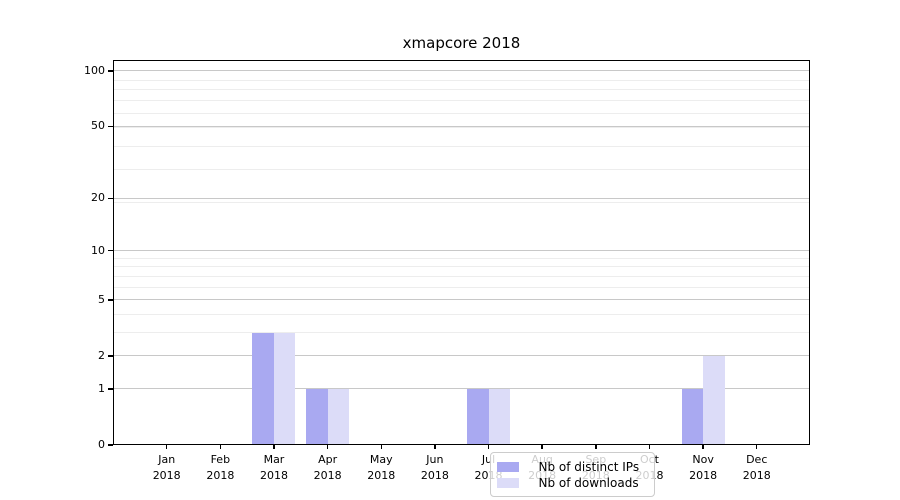 The image size is (900, 500). What do you see at coordinates (692, 416) in the screenshot?
I see `bar-nov-distinct-ips` at bounding box center [692, 416].